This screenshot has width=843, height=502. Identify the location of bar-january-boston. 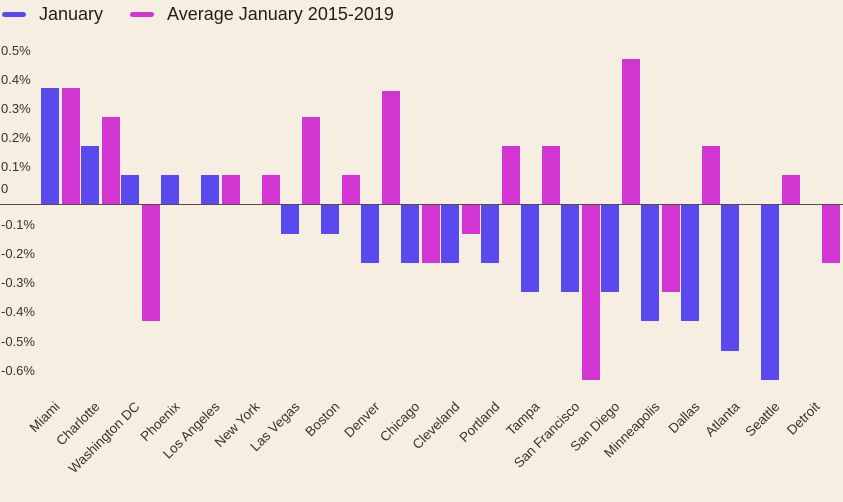
(329, 220).